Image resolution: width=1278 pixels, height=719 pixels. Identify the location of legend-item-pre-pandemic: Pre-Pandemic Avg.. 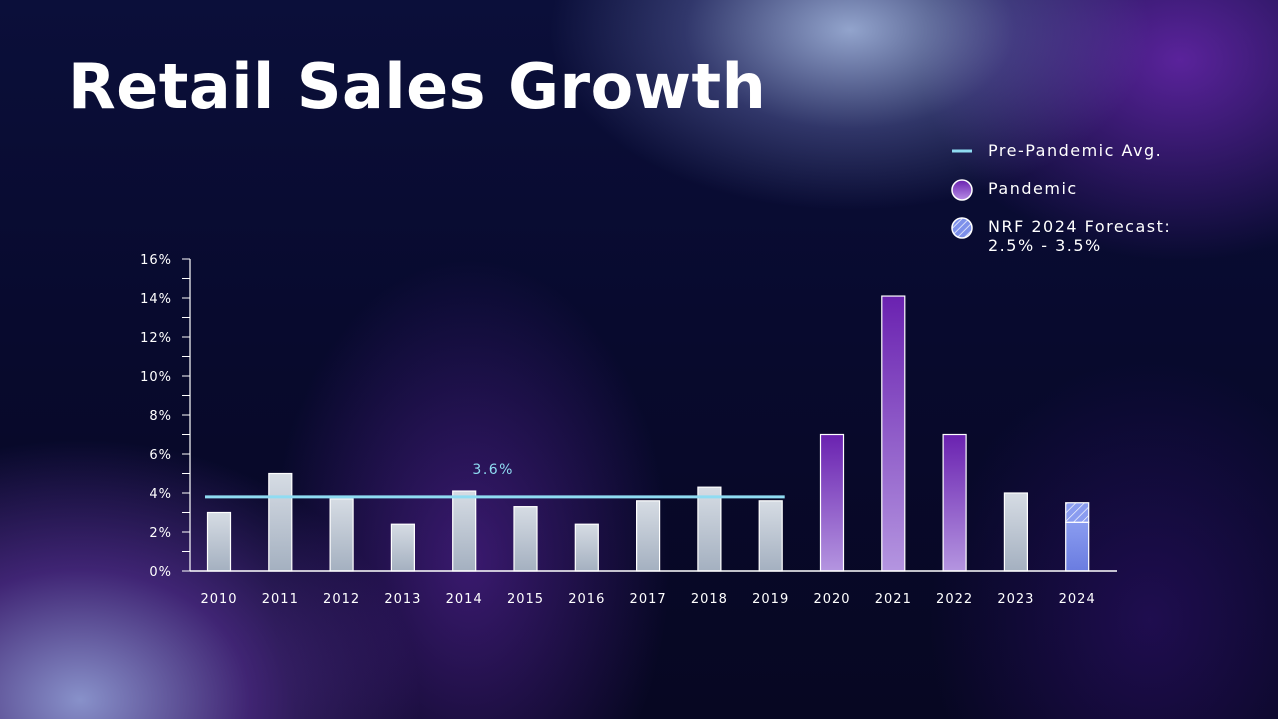
(1060, 152).